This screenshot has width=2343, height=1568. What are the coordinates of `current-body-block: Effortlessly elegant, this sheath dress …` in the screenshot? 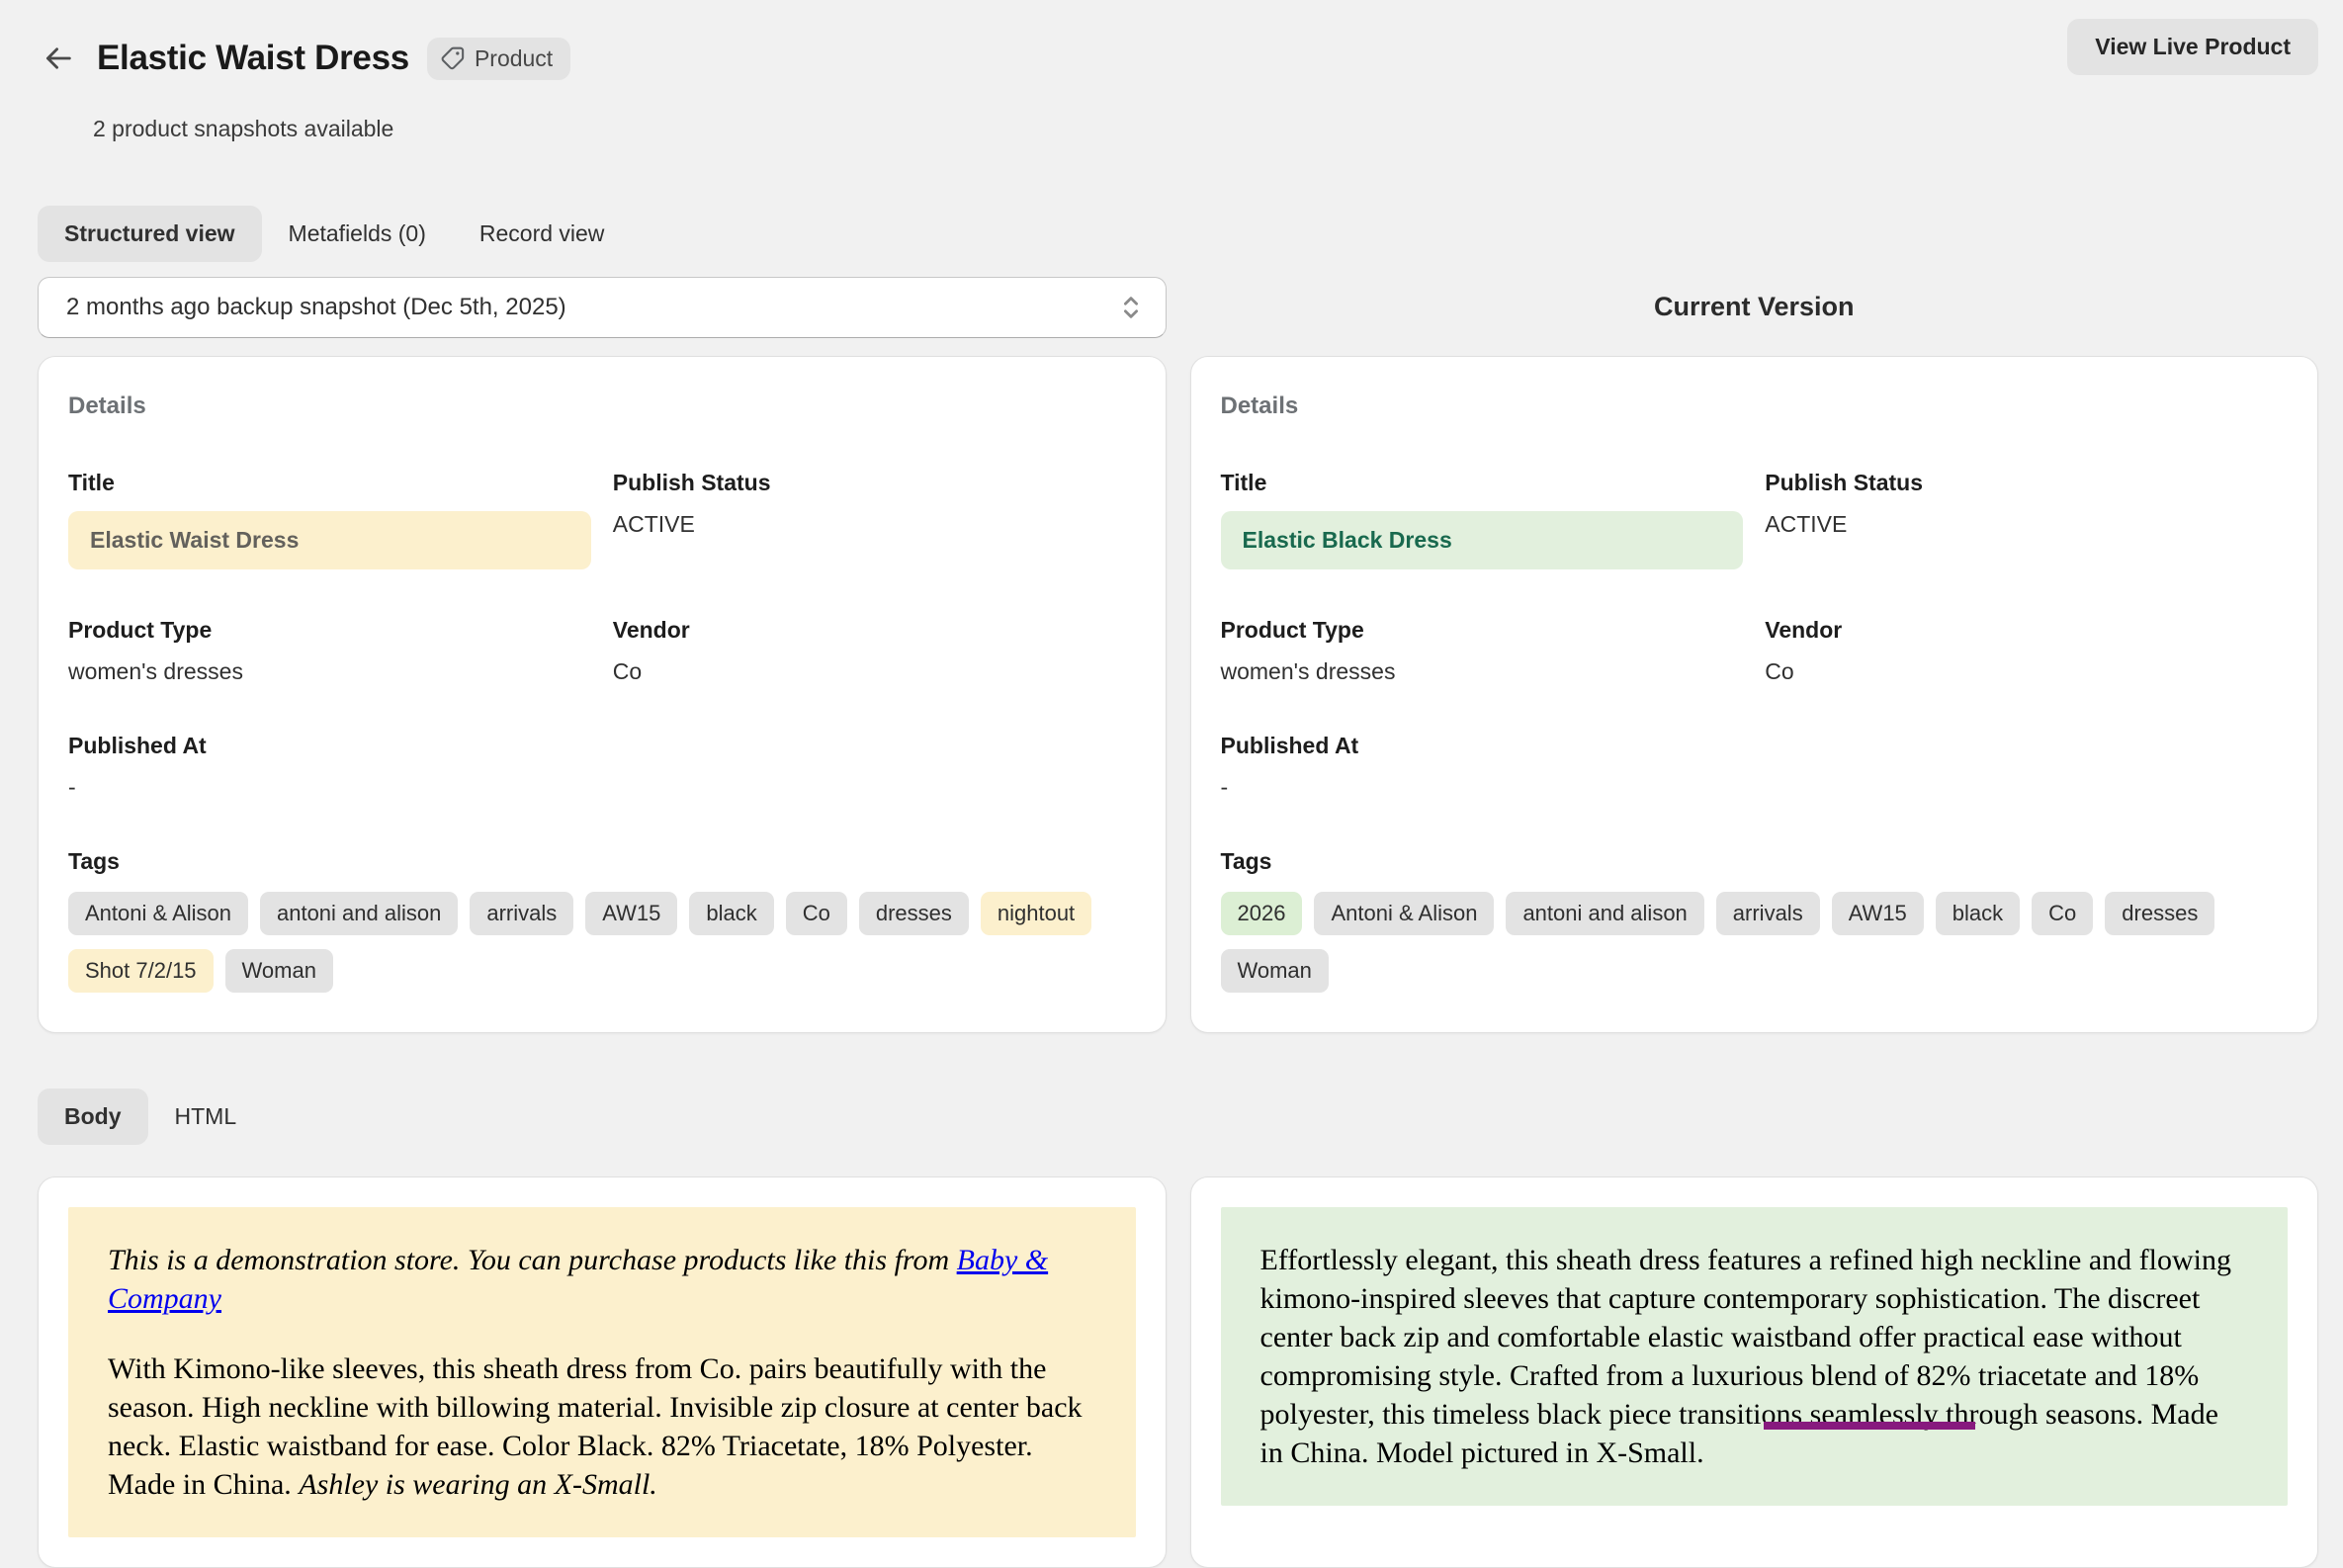 It's located at (1754, 1356).